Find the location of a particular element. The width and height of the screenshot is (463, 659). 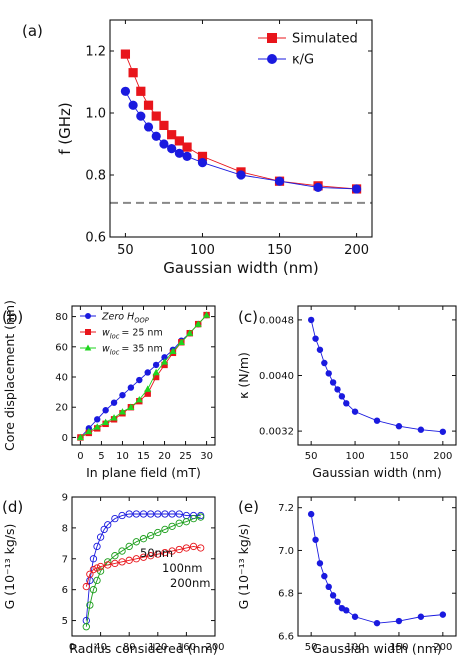

legend-label: κ/G is located at coordinates (303, 60).